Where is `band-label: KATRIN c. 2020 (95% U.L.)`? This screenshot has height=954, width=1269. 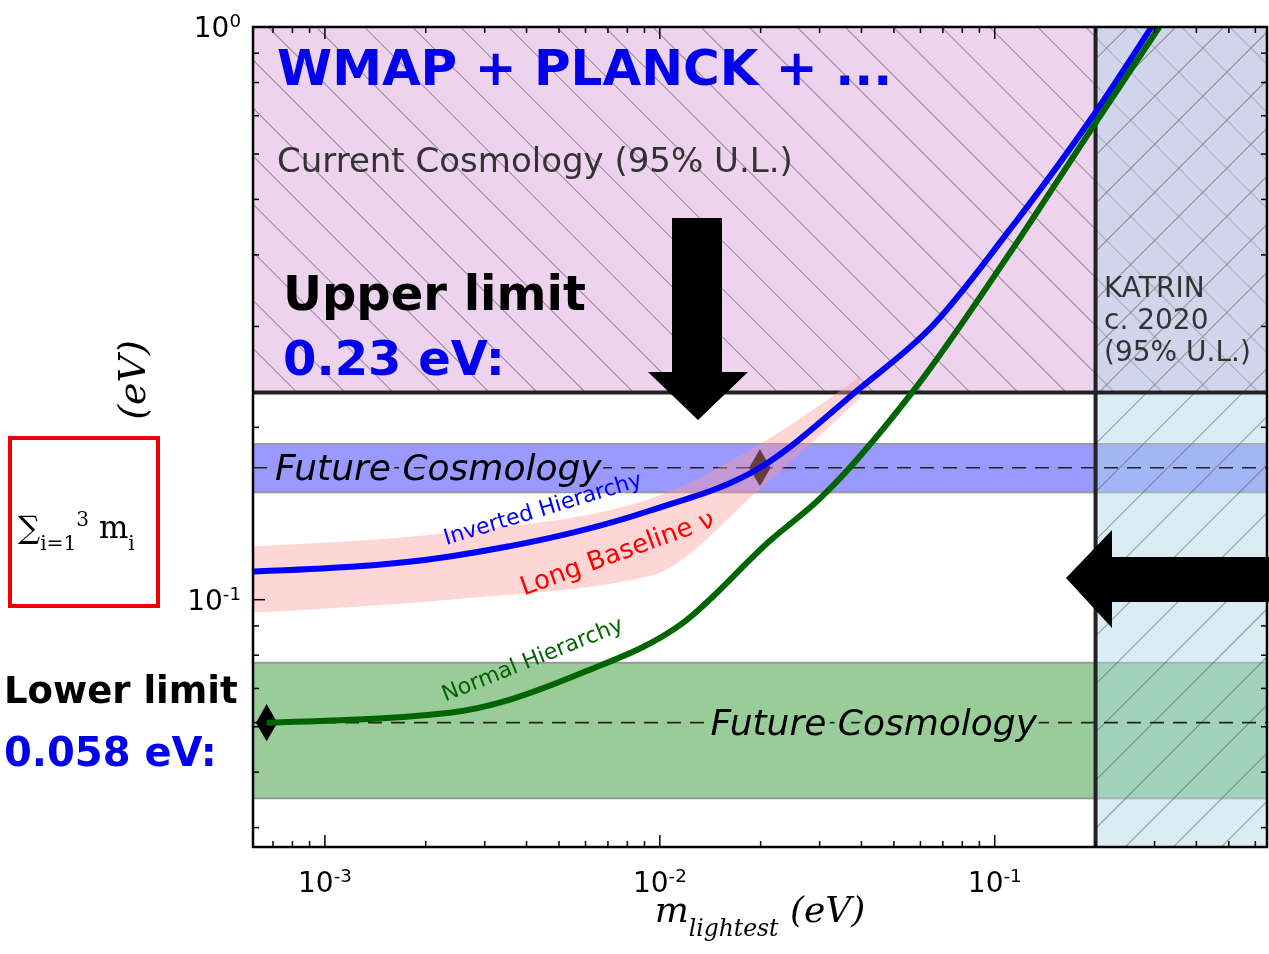
band-label: KATRIN c. 2020 (95% U.L.) is located at coordinates (1177, 320).